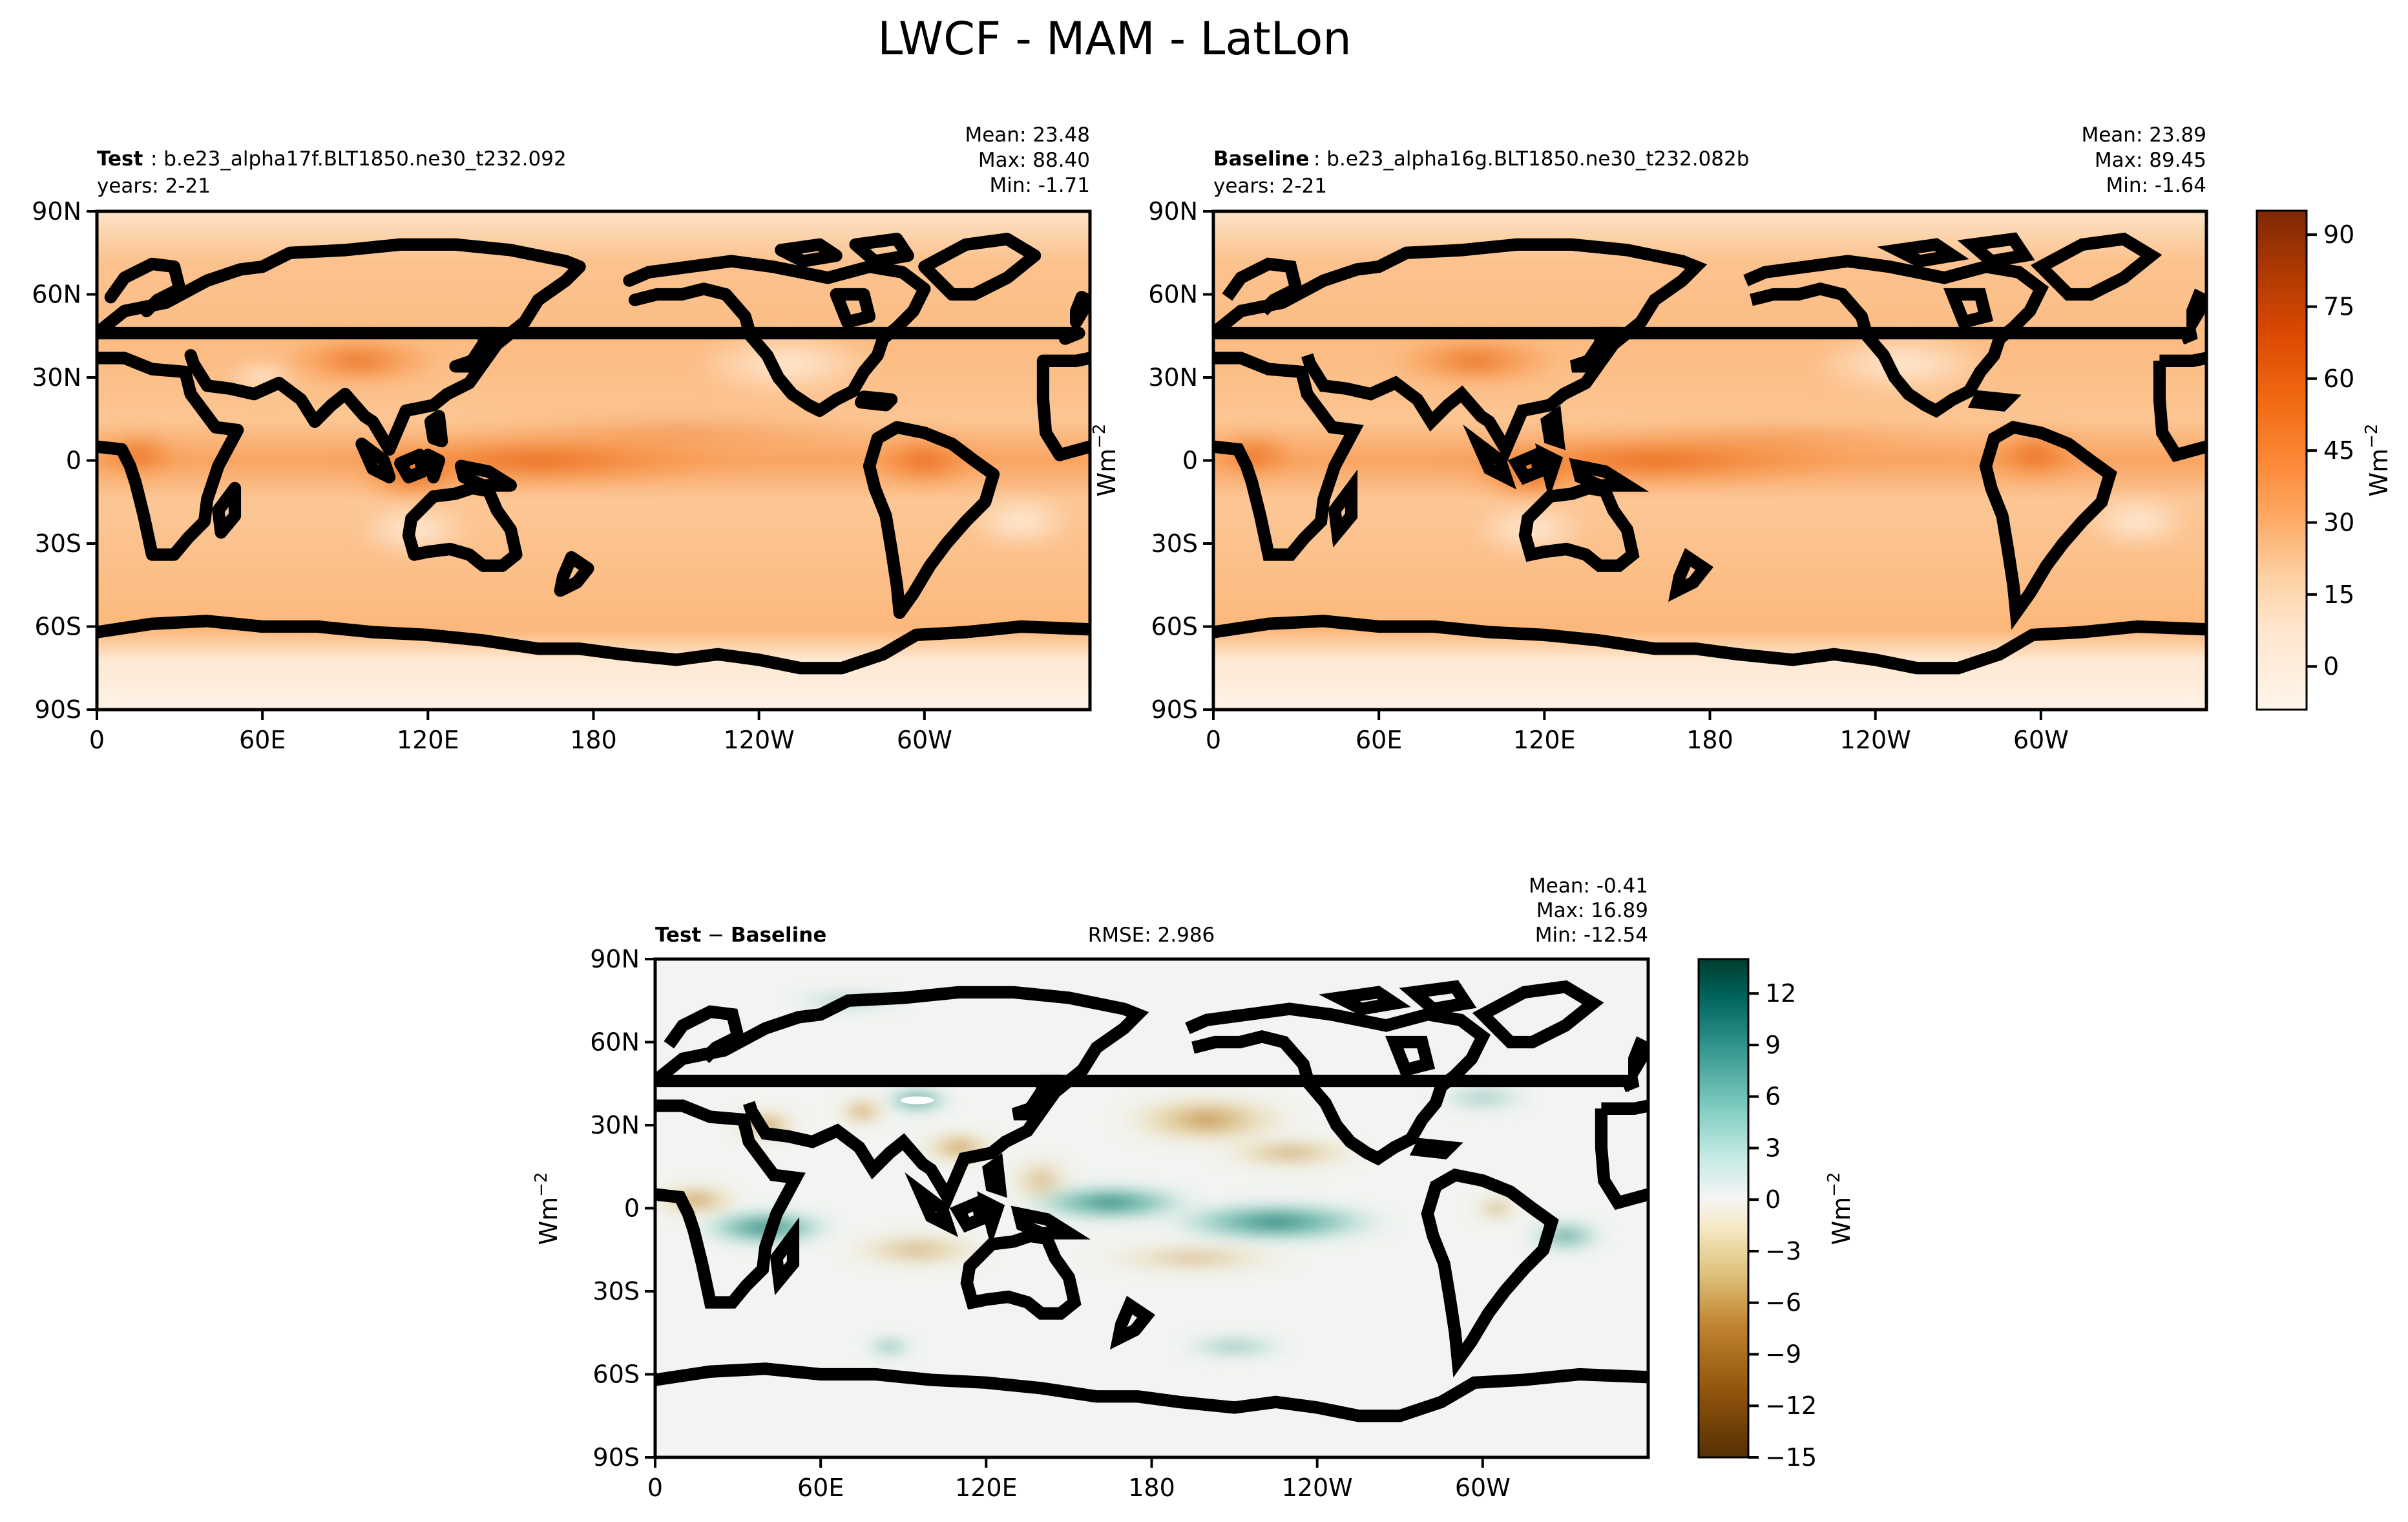 Image resolution: width=2408 pixels, height=1522 pixels. I want to click on difference-title-test: Test, so click(678, 935).